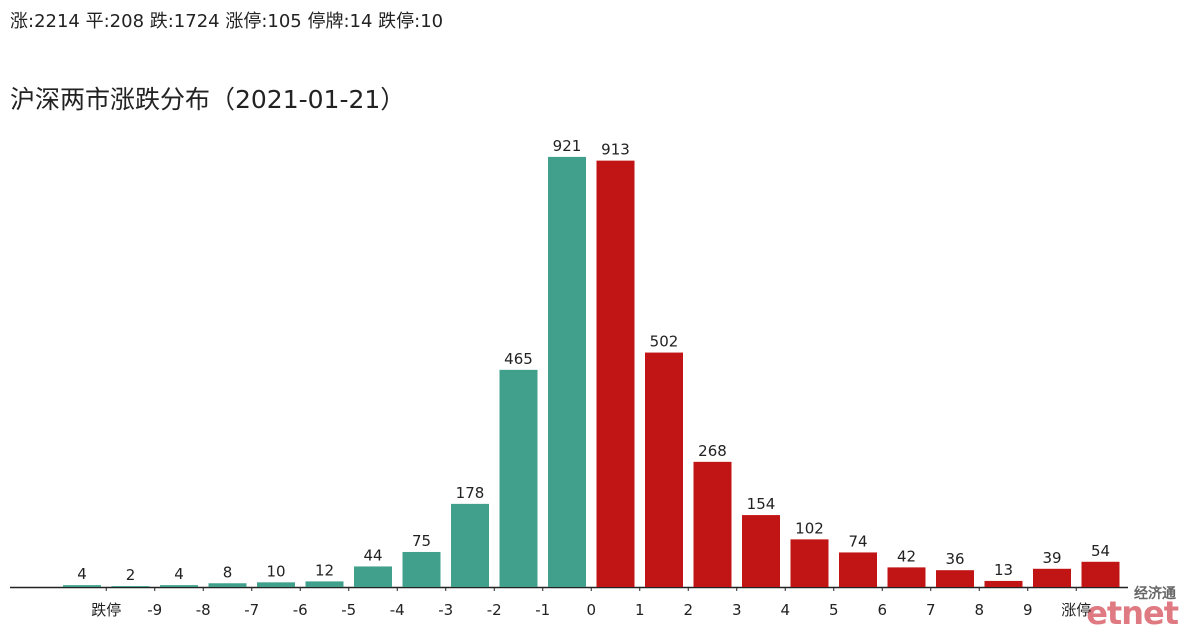  I want to click on x-tick-label: -8, so click(203, 610).